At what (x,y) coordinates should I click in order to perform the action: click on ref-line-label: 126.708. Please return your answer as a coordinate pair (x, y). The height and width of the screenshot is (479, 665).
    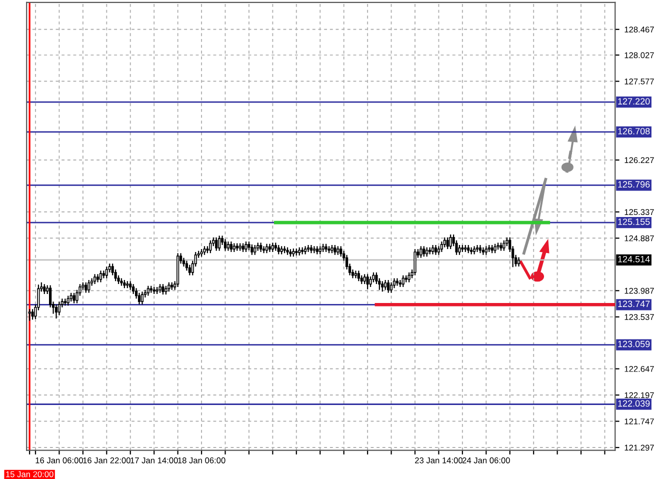
    Looking at the image, I should click on (634, 131).